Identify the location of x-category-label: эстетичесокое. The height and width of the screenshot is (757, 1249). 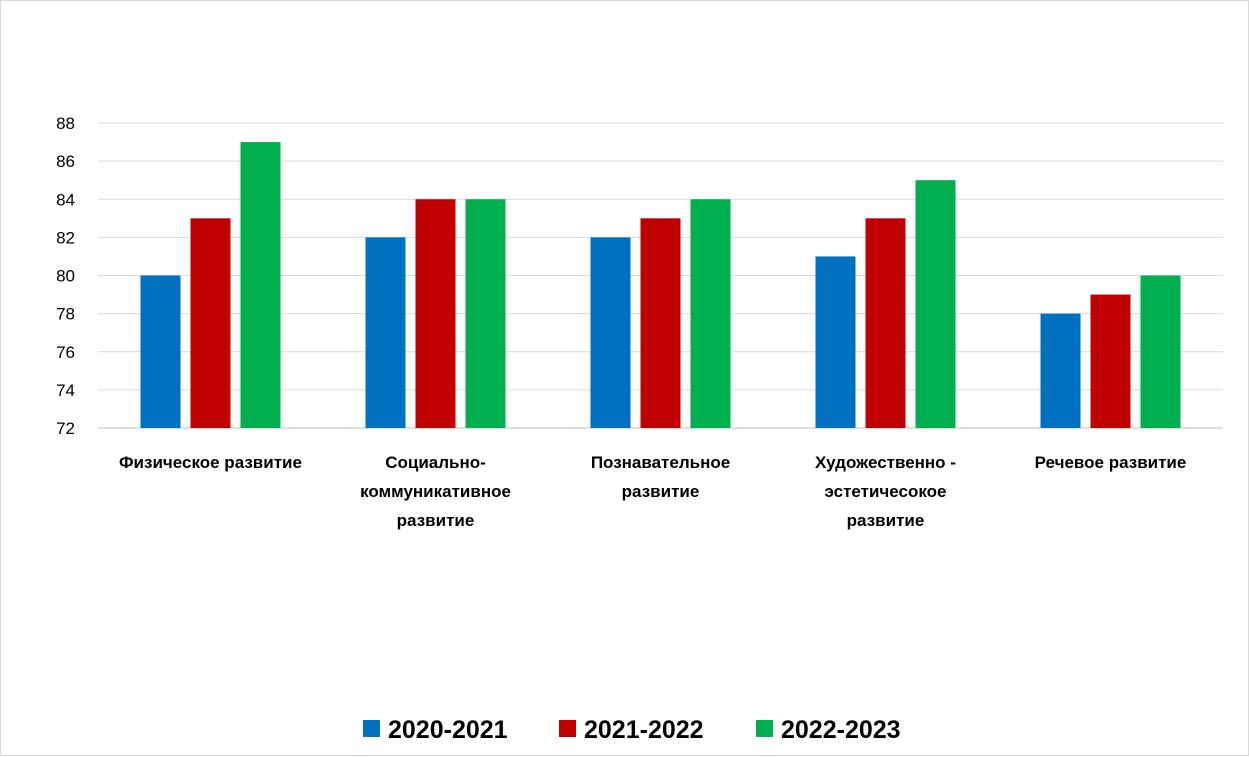
(885, 491).